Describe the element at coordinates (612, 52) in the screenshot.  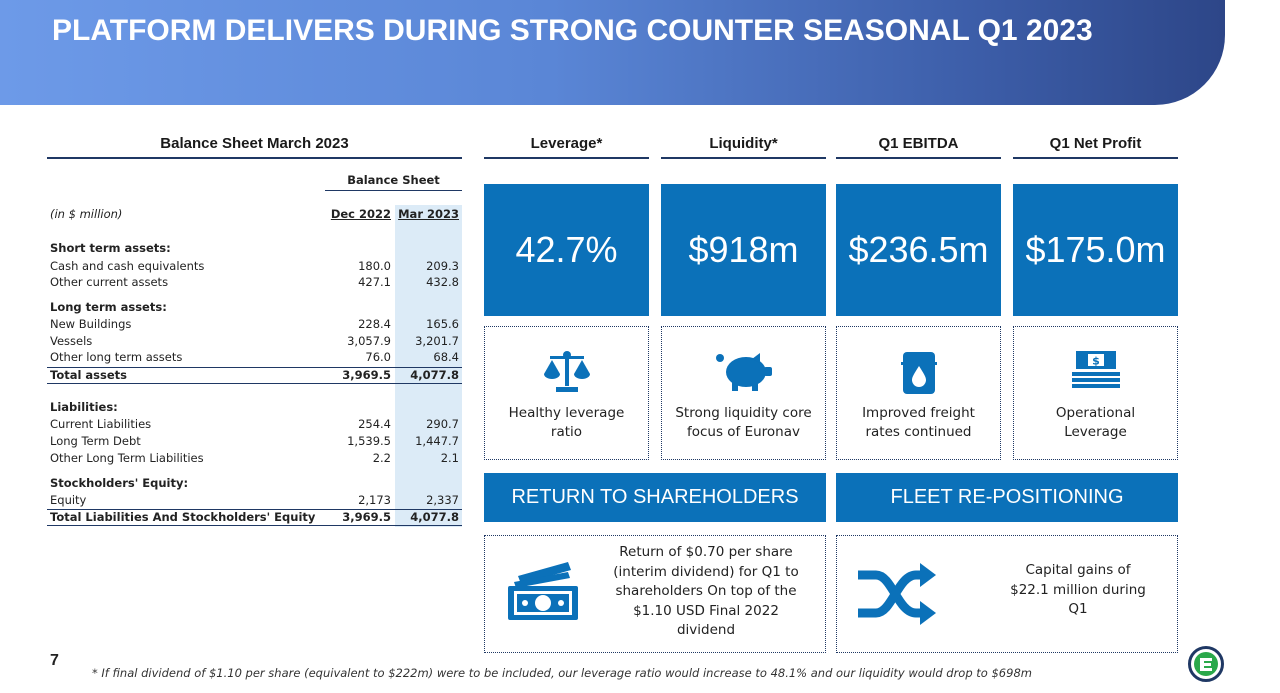
I see `banner` at that location.